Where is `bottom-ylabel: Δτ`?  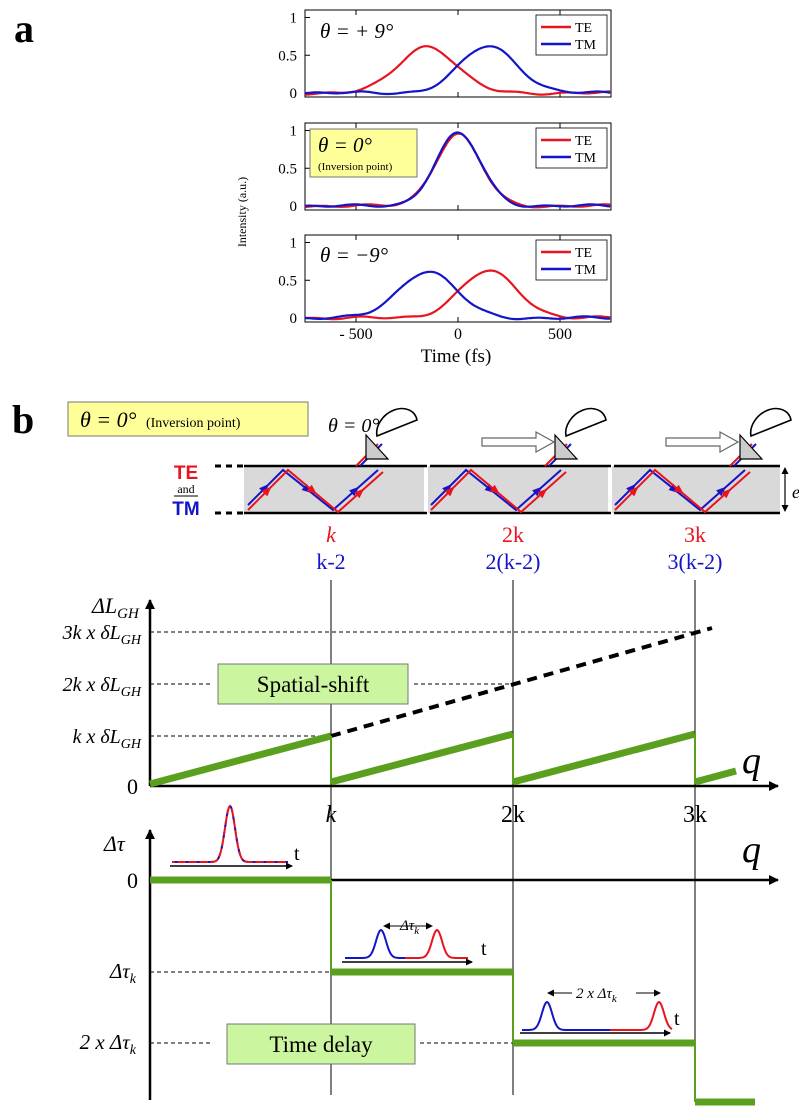 bottom-ylabel: Δτ is located at coordinates (114, 843).